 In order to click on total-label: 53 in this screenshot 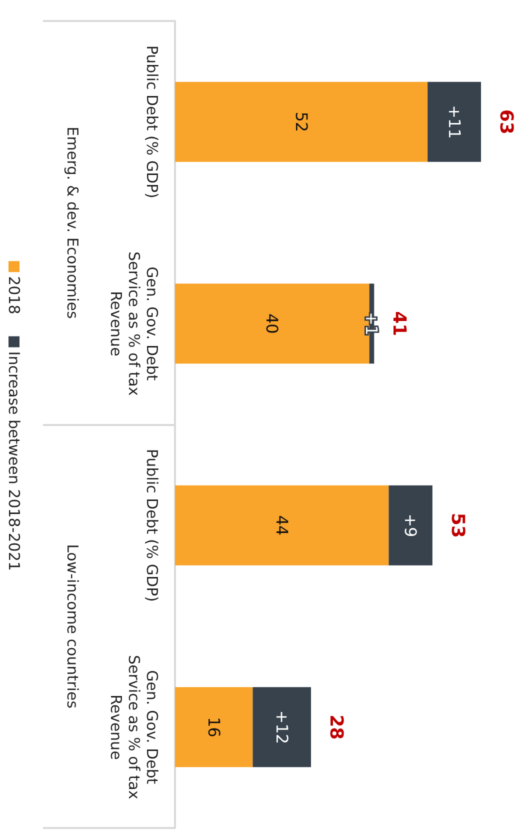, I will do `click(457, 525)`.